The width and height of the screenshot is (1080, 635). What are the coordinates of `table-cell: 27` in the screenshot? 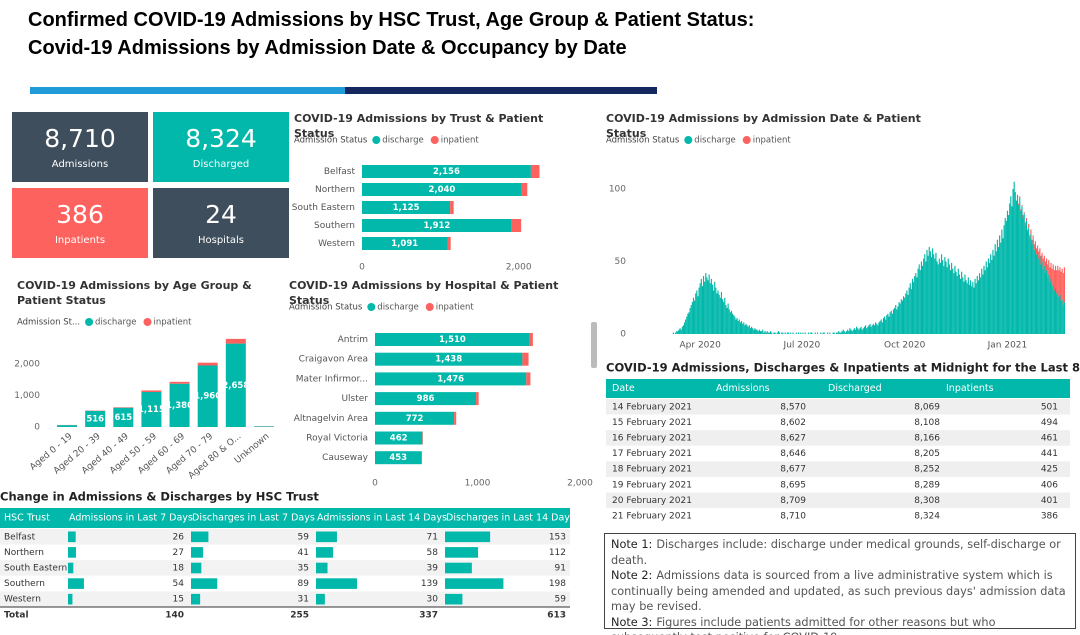 It's located at (178, 553).